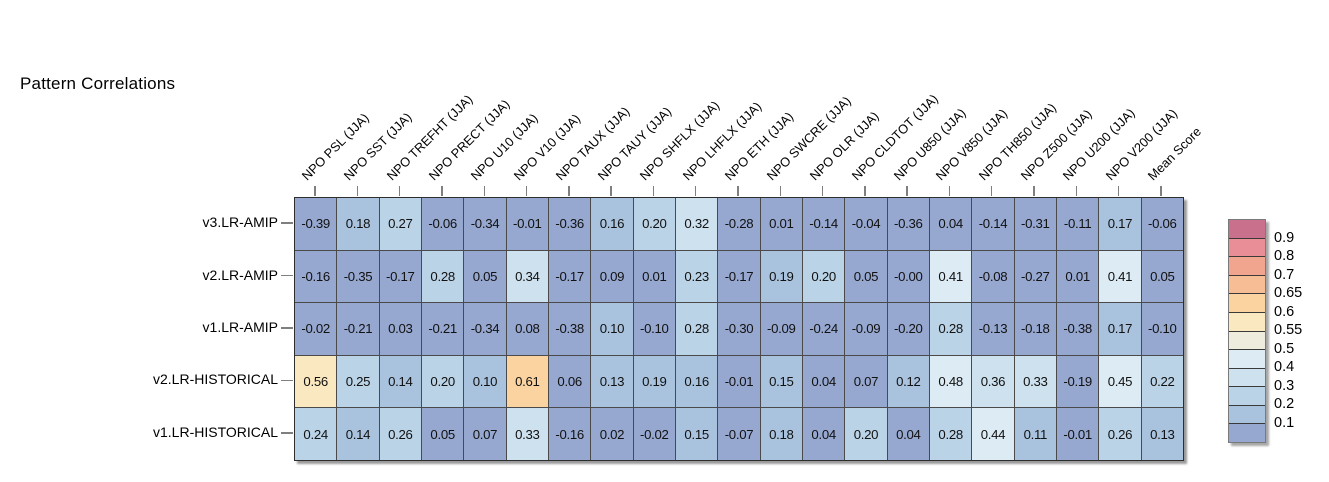  What do you see at coordinates (316, 224) in the screenshot?
I see `heatmap-cell: -0.39` at bounding box center [316, 224].